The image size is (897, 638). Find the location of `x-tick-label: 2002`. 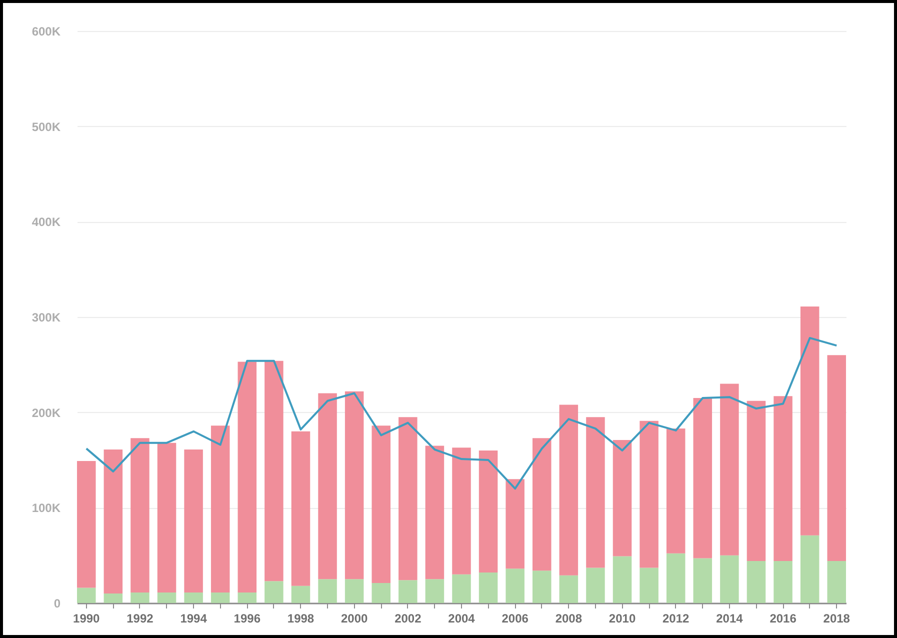

x-tick-label: 2002 is located at coordinates (408, 619).